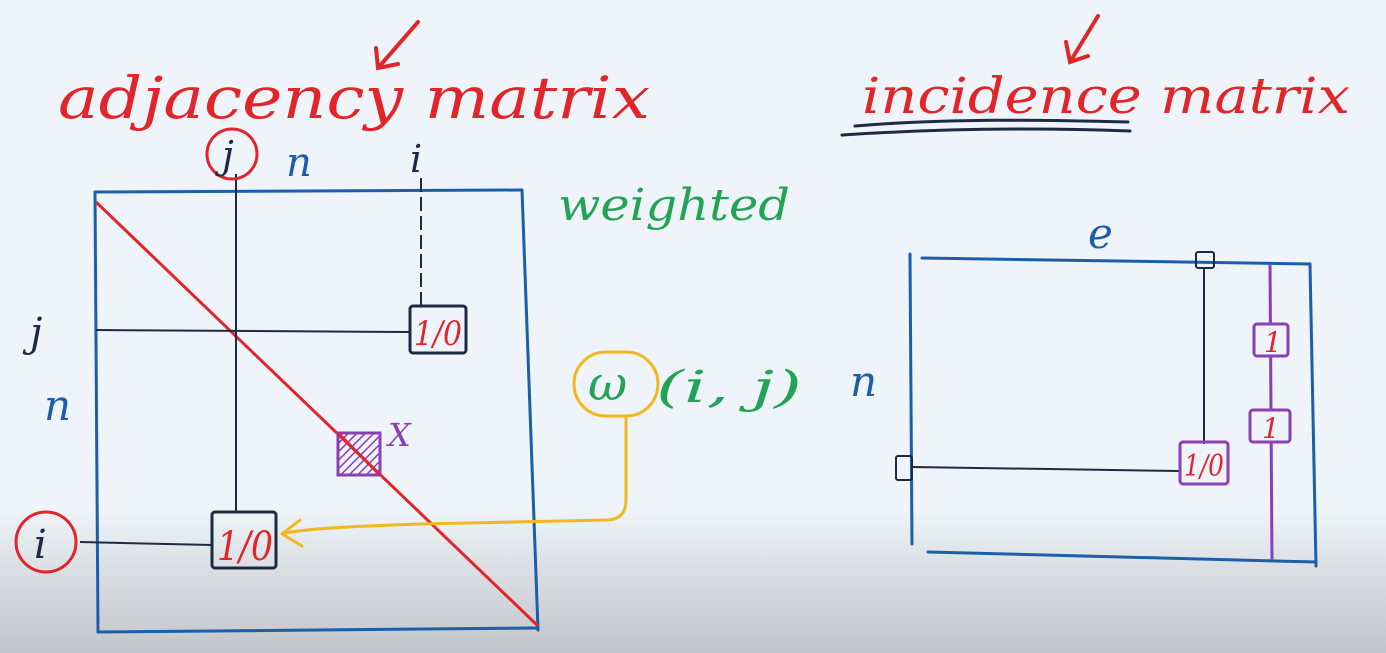 The height and width of the screenshot is (653, 1386). What do you see at coordinates (1205, 260) in the screenshot?
I see `incidence-column-marker` at bounding box center [1205, 260].